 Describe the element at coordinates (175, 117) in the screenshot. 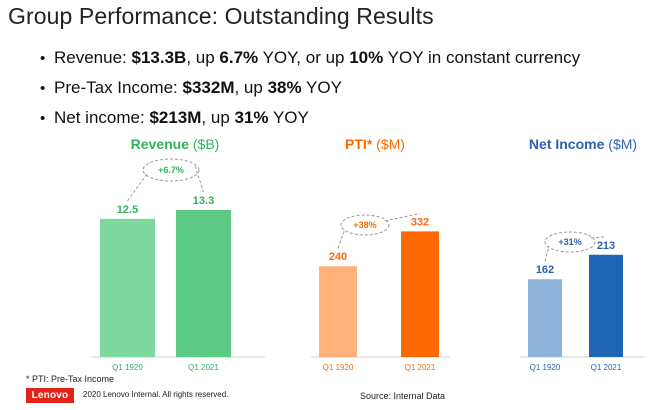

I see `bullet-value: $213M` at that location.